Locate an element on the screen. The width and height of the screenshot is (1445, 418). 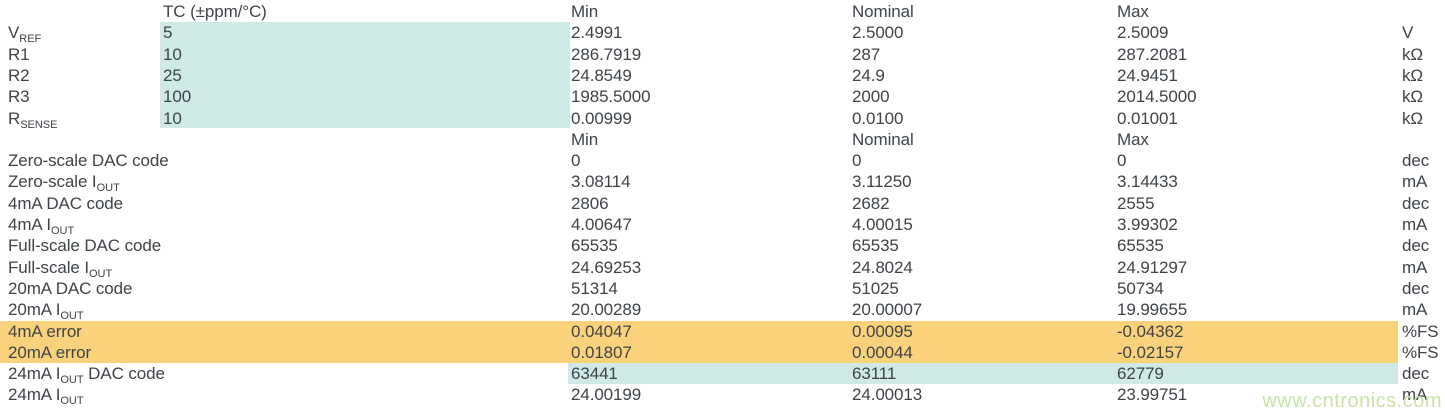
table-row: Zero-scale DAC code 0 0 0 dec is located at coordinates (722, 160).